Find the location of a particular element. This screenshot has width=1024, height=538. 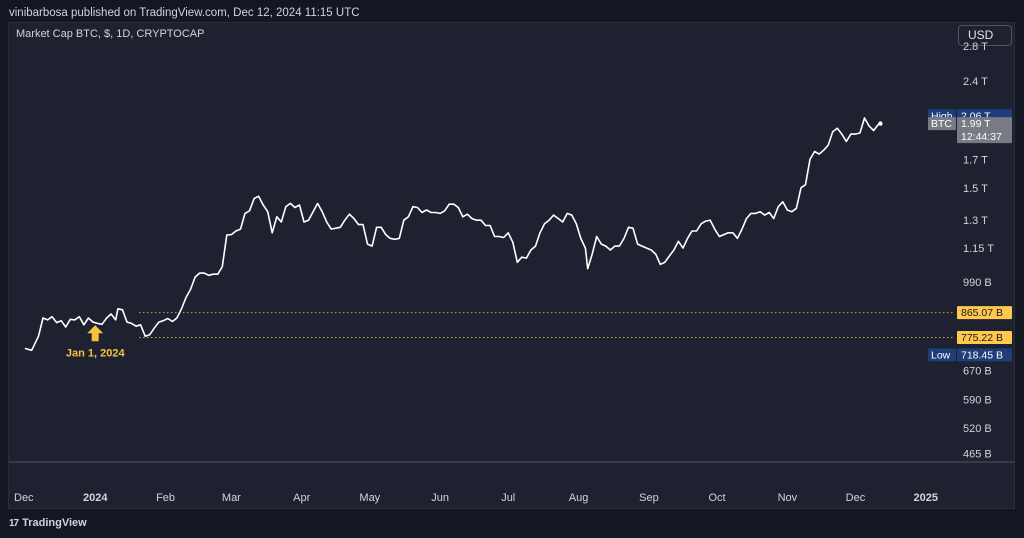

price-label-tag-1: BTC is located at coordinates (941, 124).